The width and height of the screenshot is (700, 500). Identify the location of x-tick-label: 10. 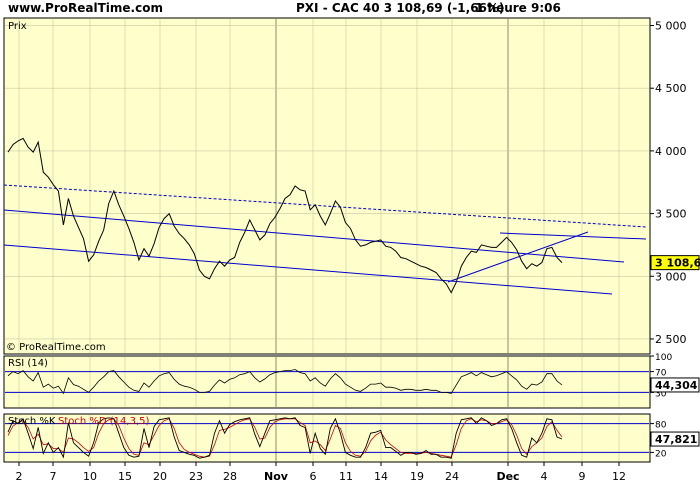
(90, 476).